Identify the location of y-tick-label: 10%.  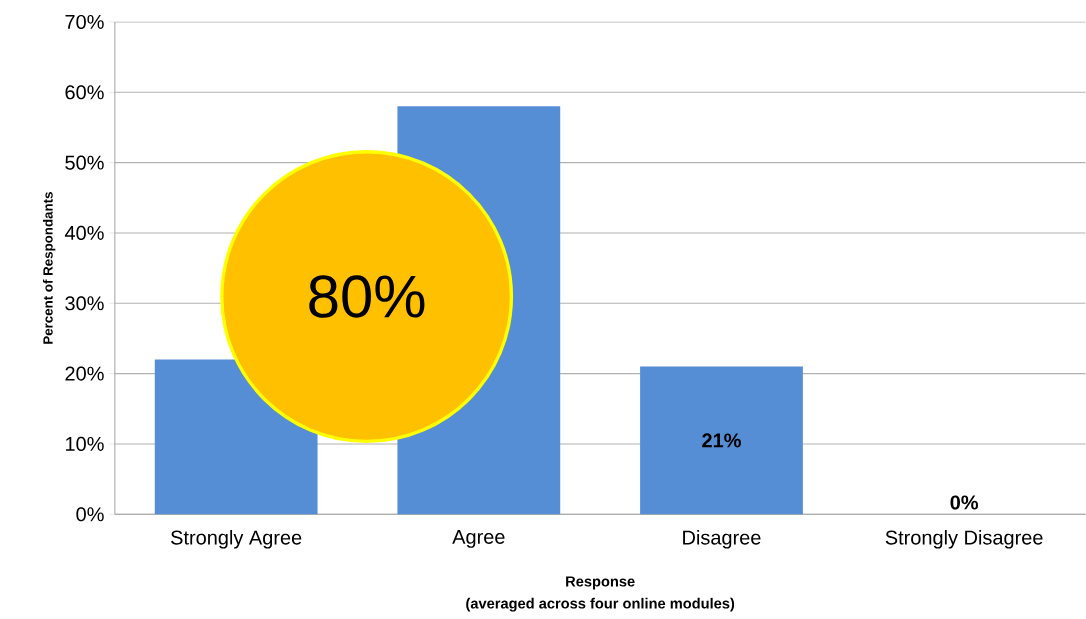
(85, 443).